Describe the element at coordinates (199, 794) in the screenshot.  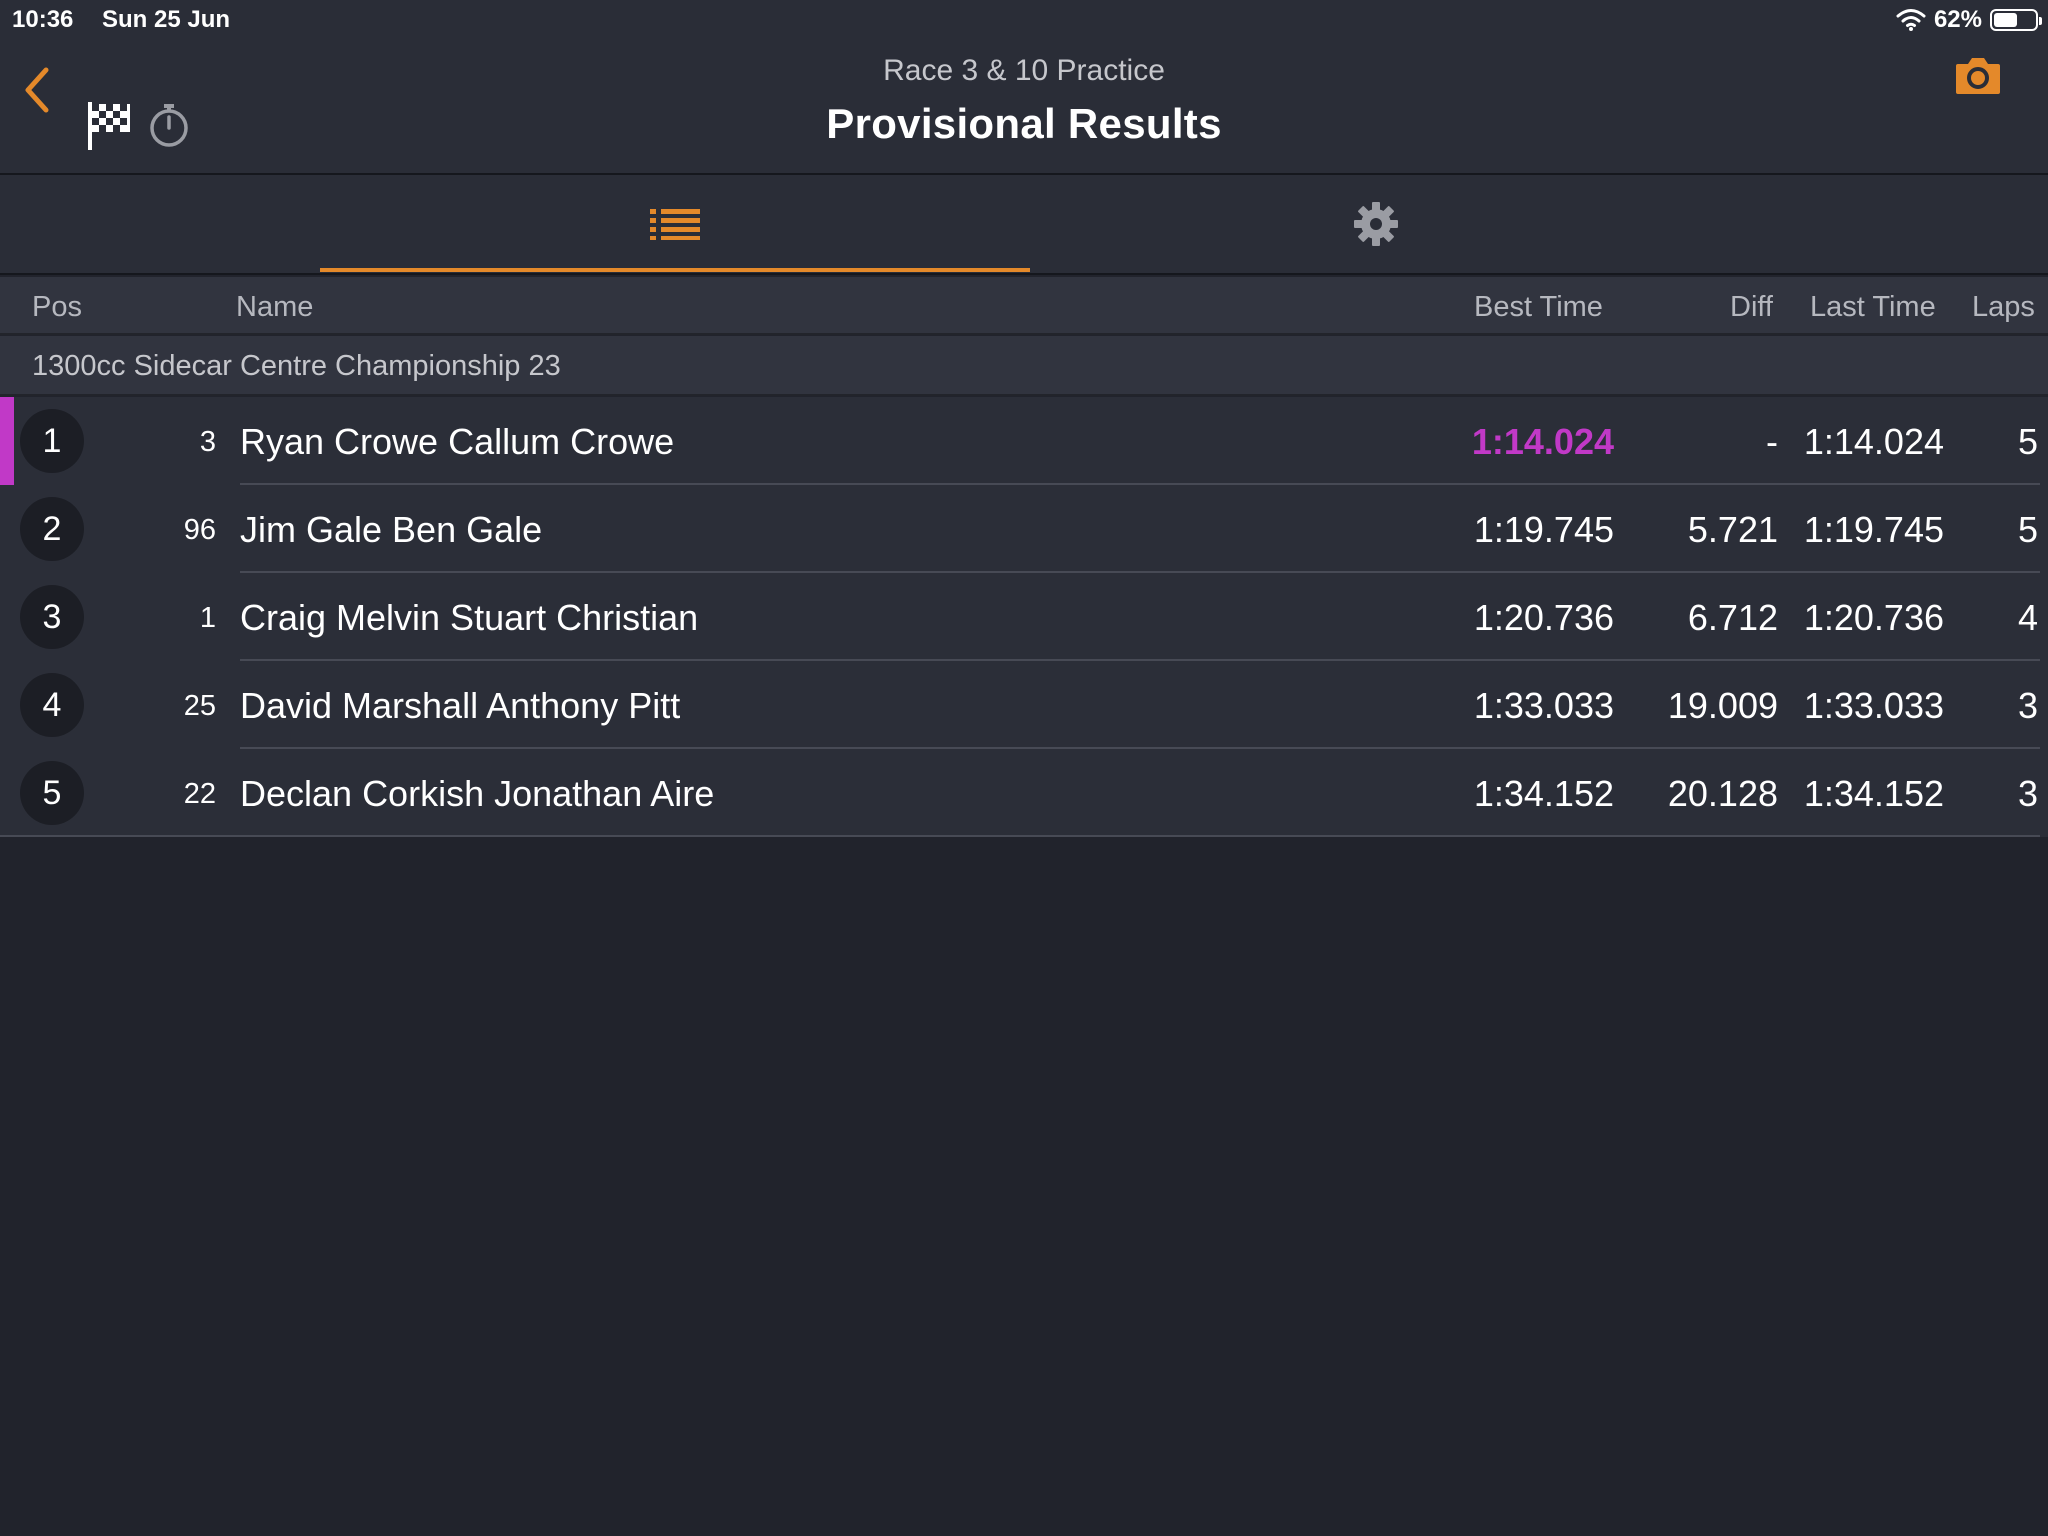
I see `rider-number: 22` at that location.